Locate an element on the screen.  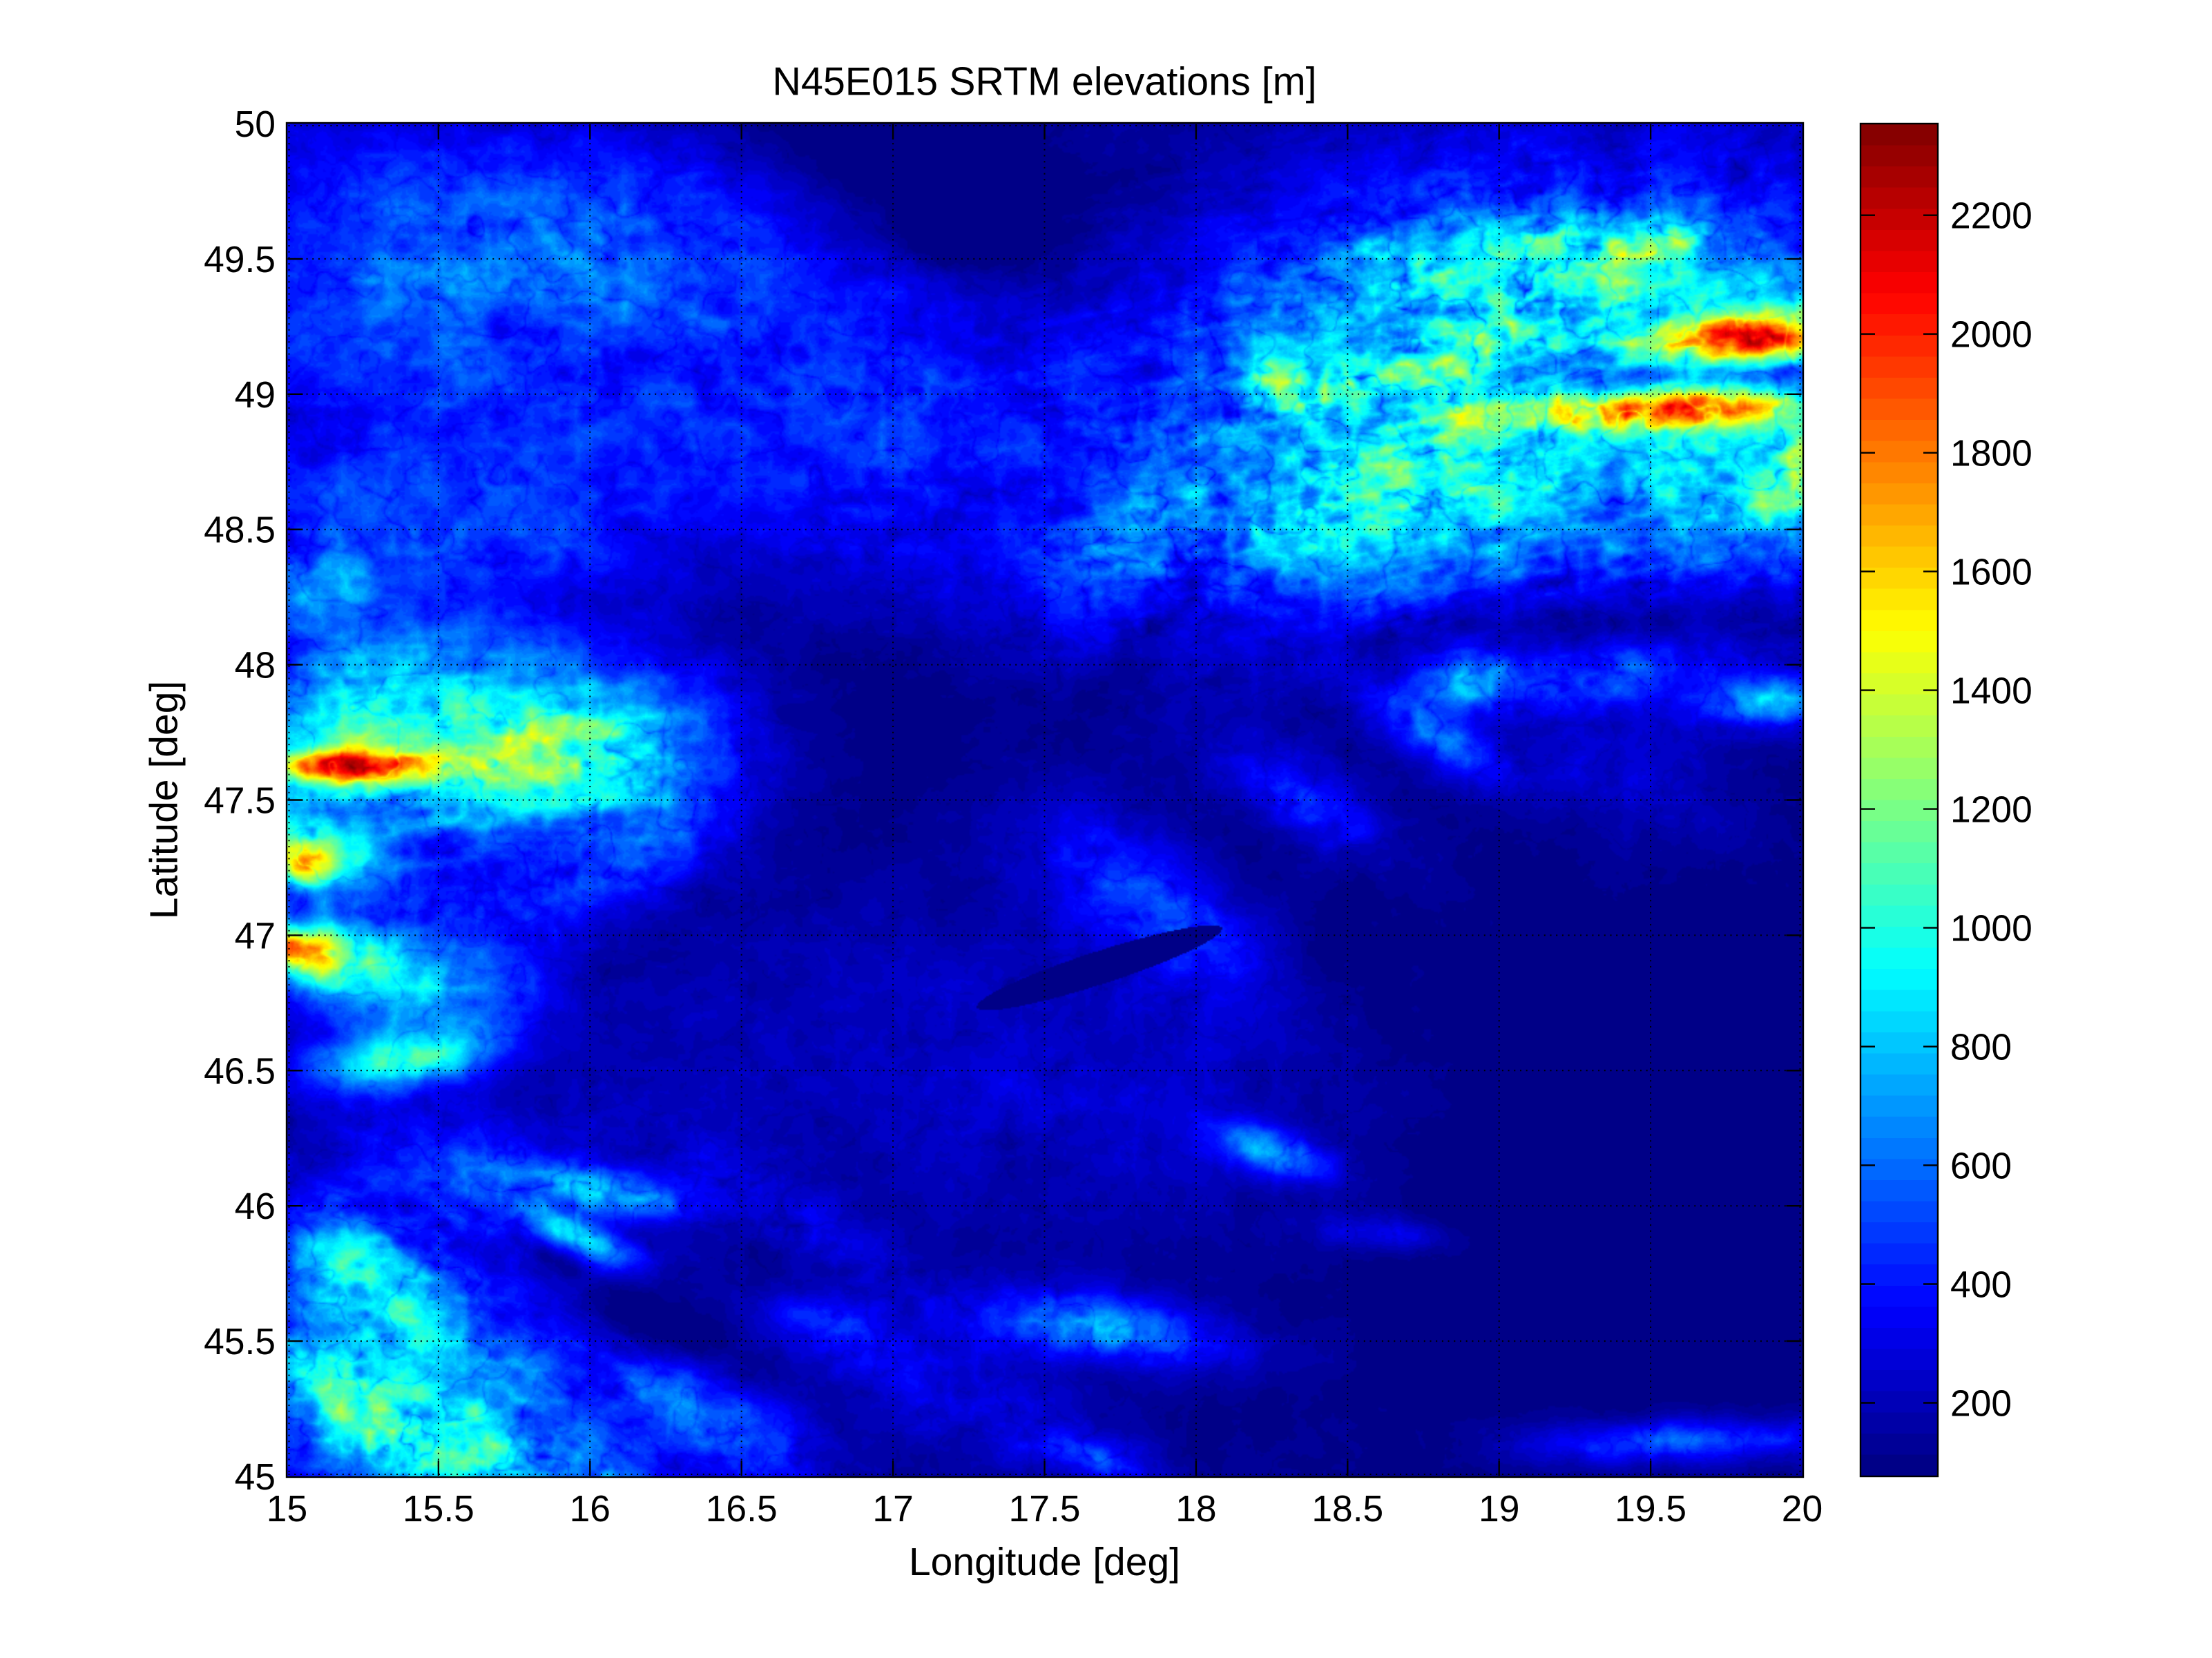
svg-text: 48.5 is located at coordinates (240, 530).